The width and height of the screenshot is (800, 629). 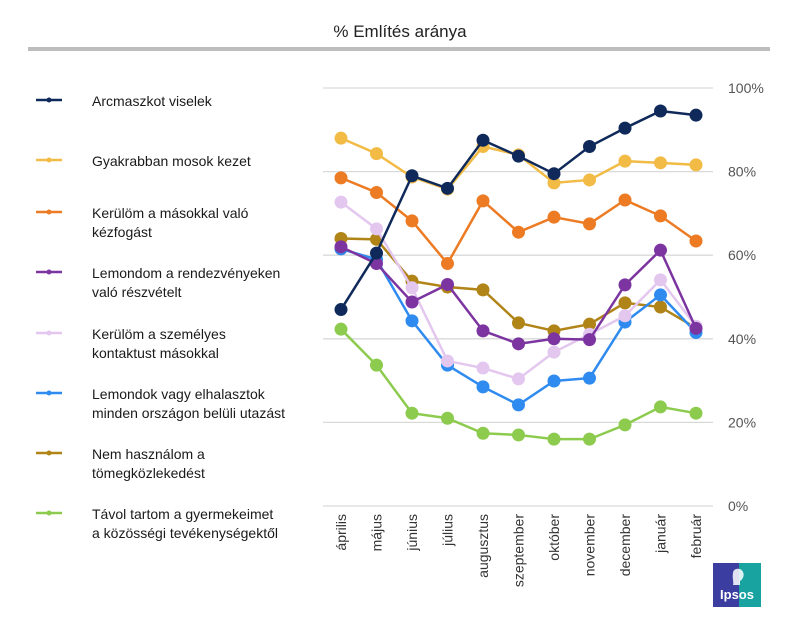 I want to click on x-tick-label: április, so click(x=341, y=532).